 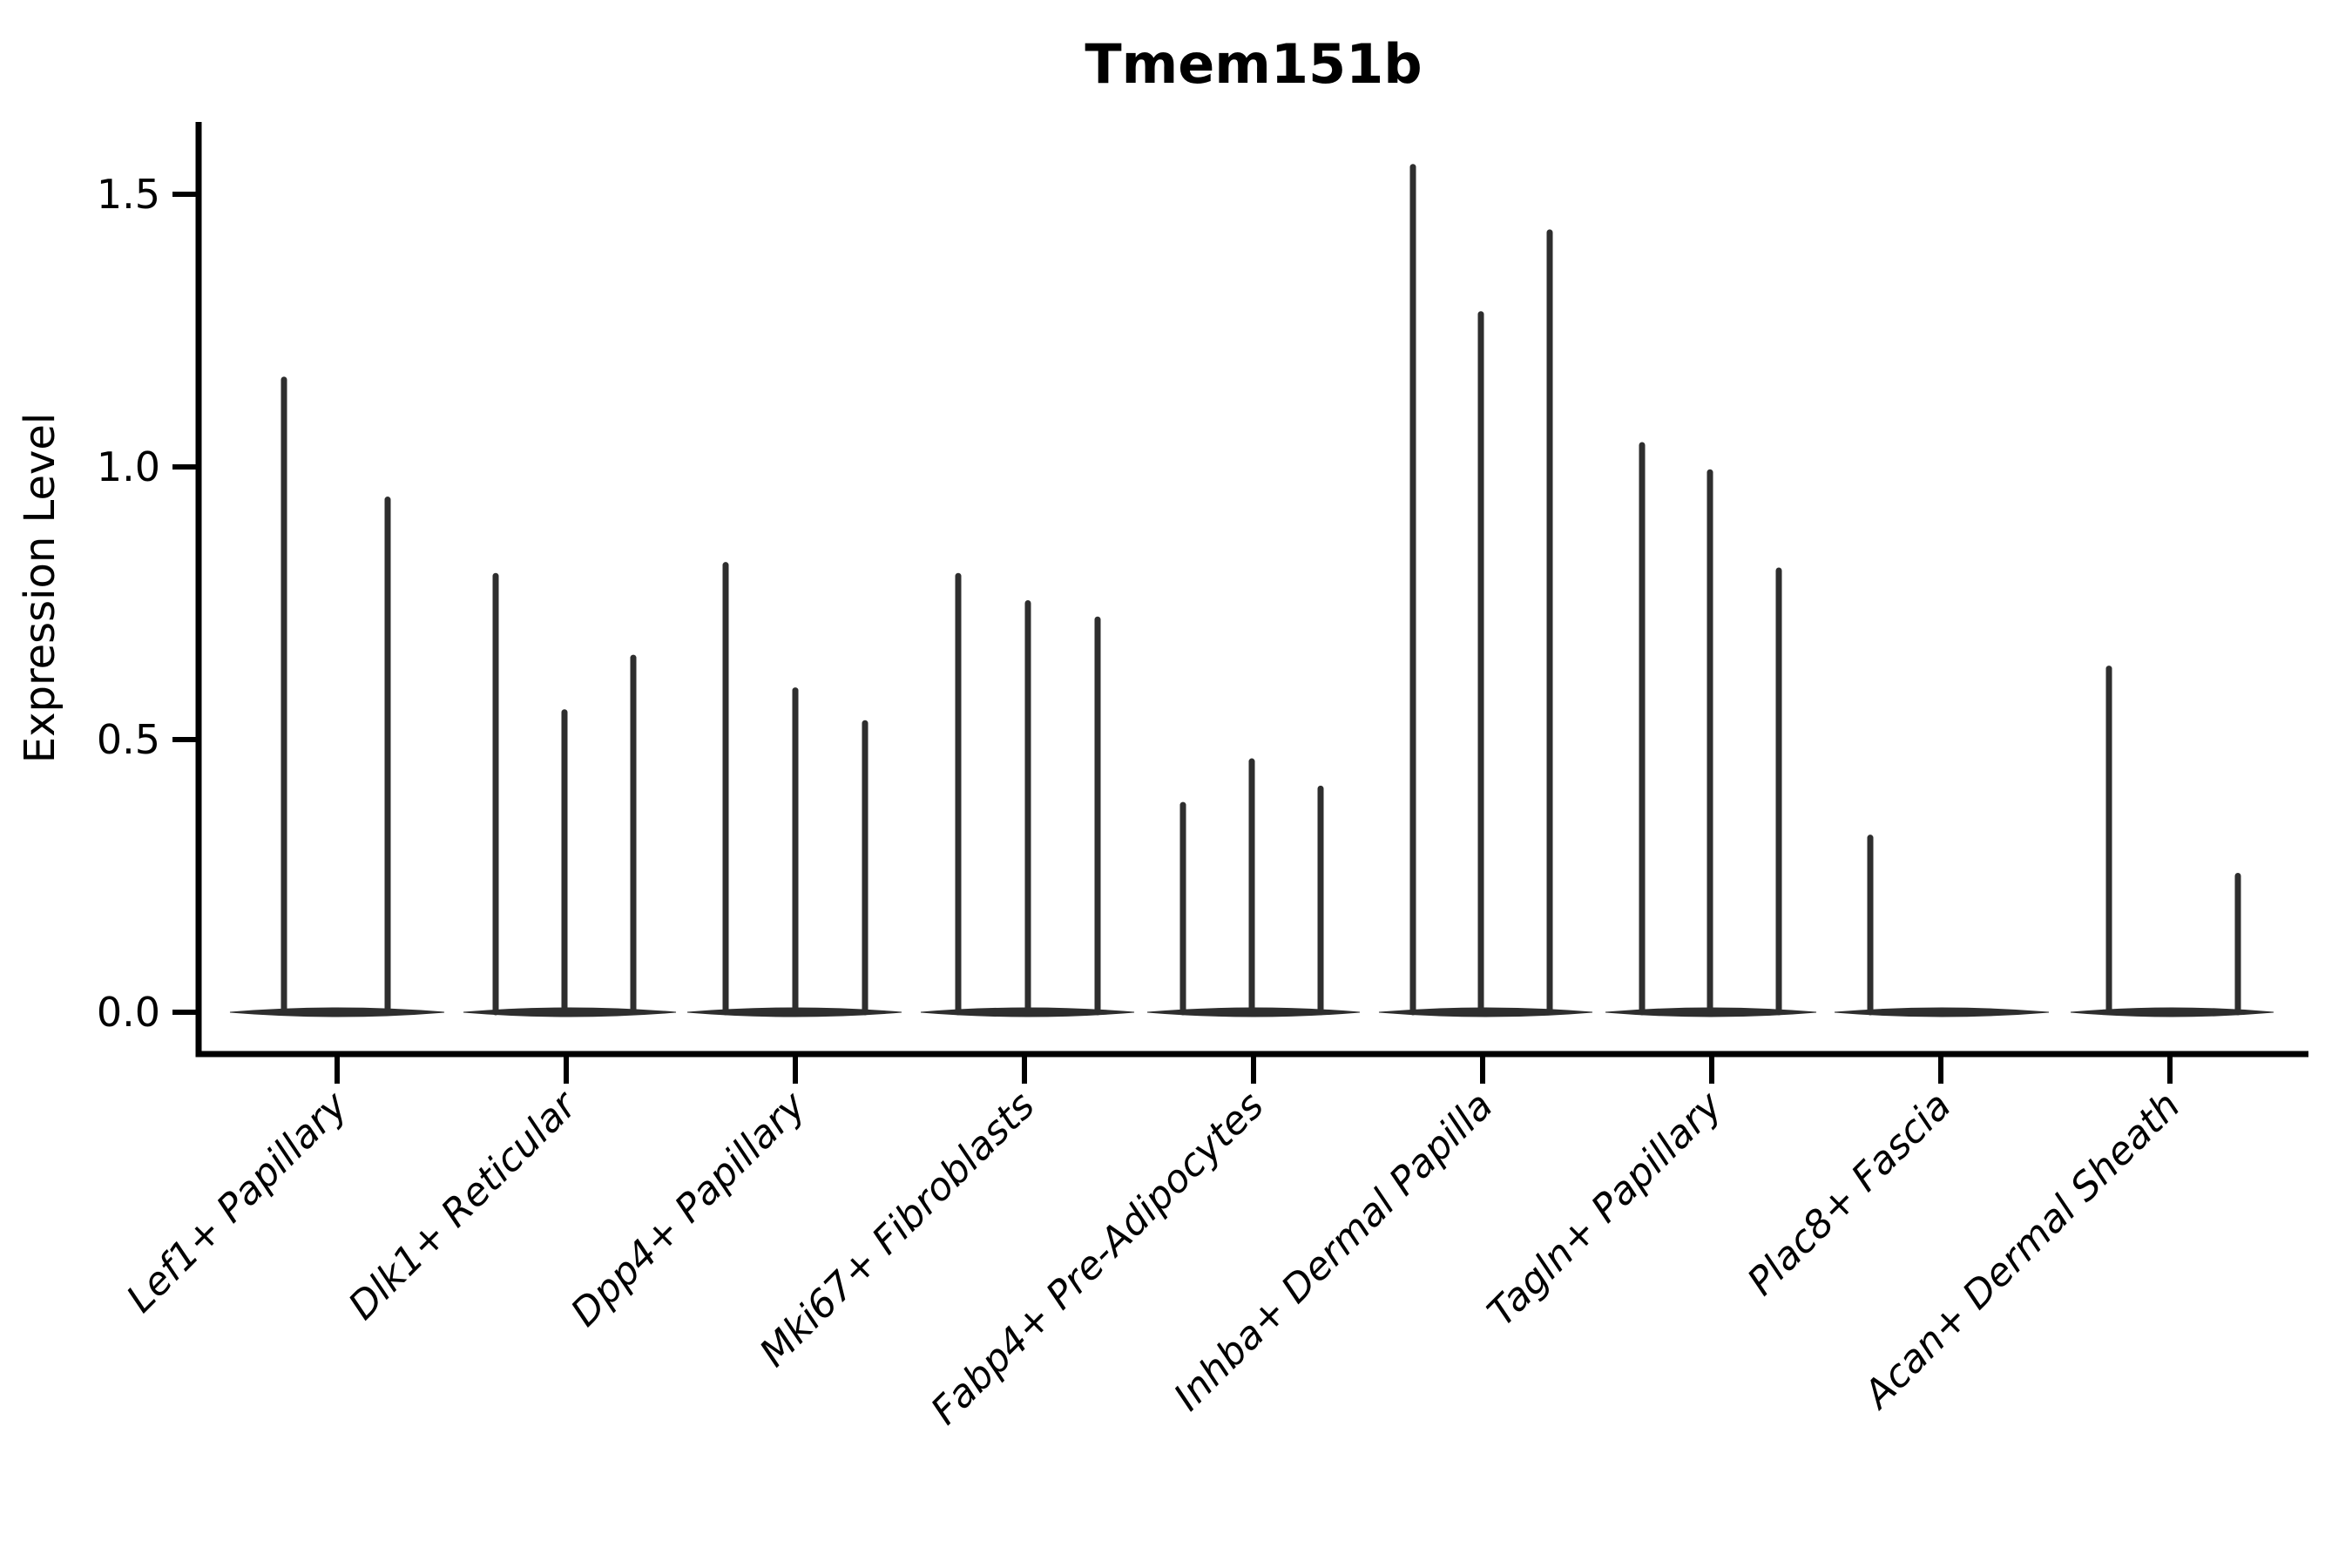 What do you see at coordinates (1849, 1194) in the screenshot?
I see `x-tick-label: Plac8+ Fascia` at bounding box center [1849, 1194].